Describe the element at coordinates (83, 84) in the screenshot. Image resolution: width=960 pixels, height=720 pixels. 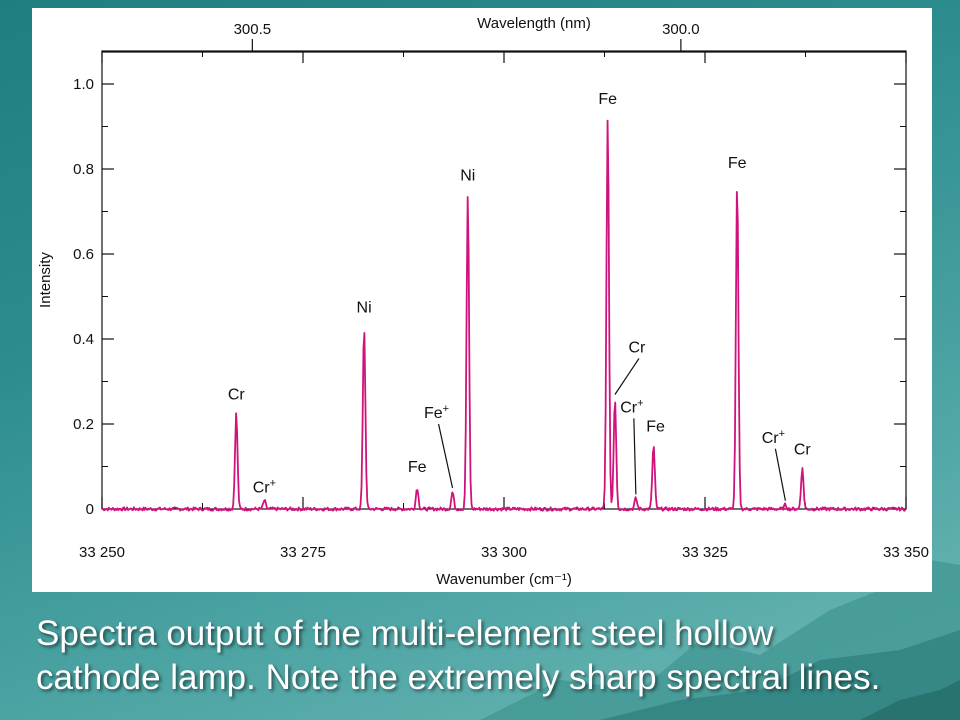
I see `y-tick-label: 1.0` at that location.